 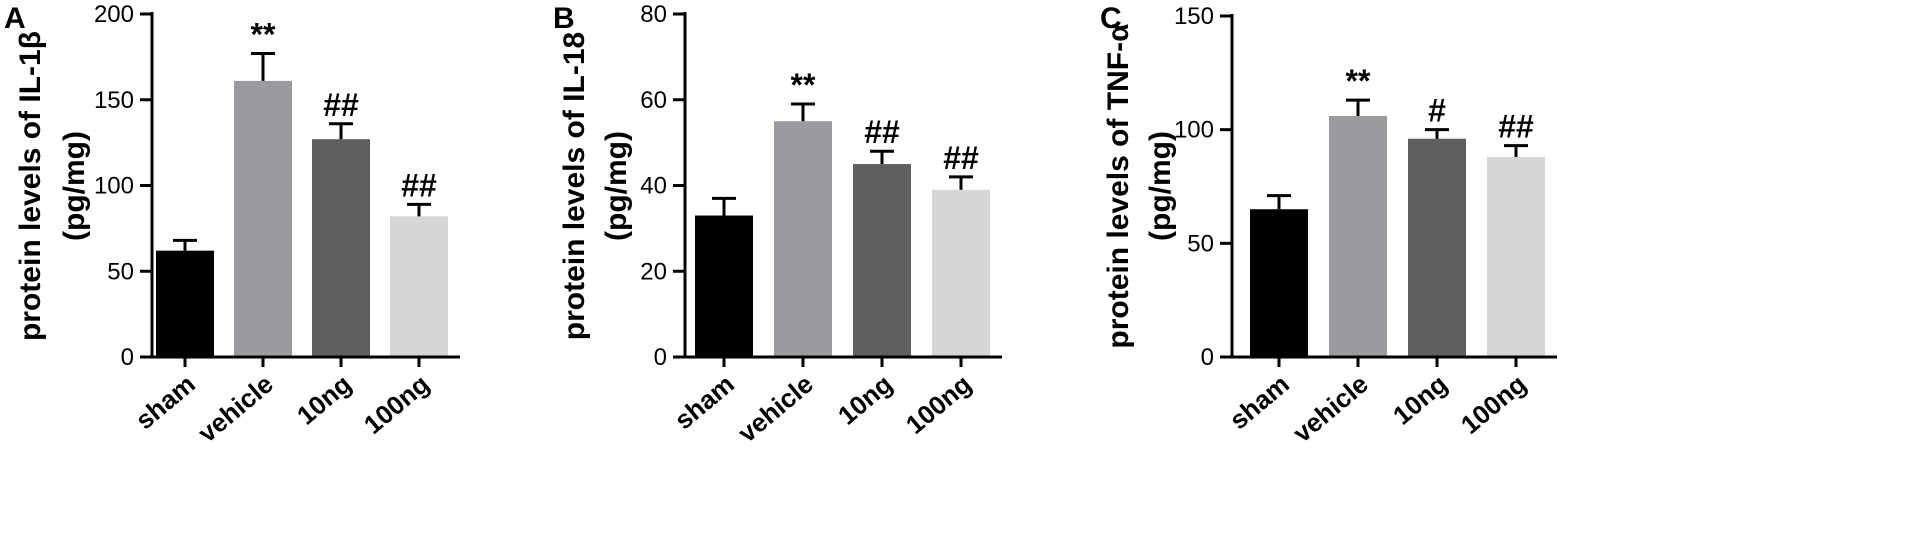 What do you see at coordinates (564, 18) in the screenshot?
I see `panel-letter: B` at bounding box center [564, 18].